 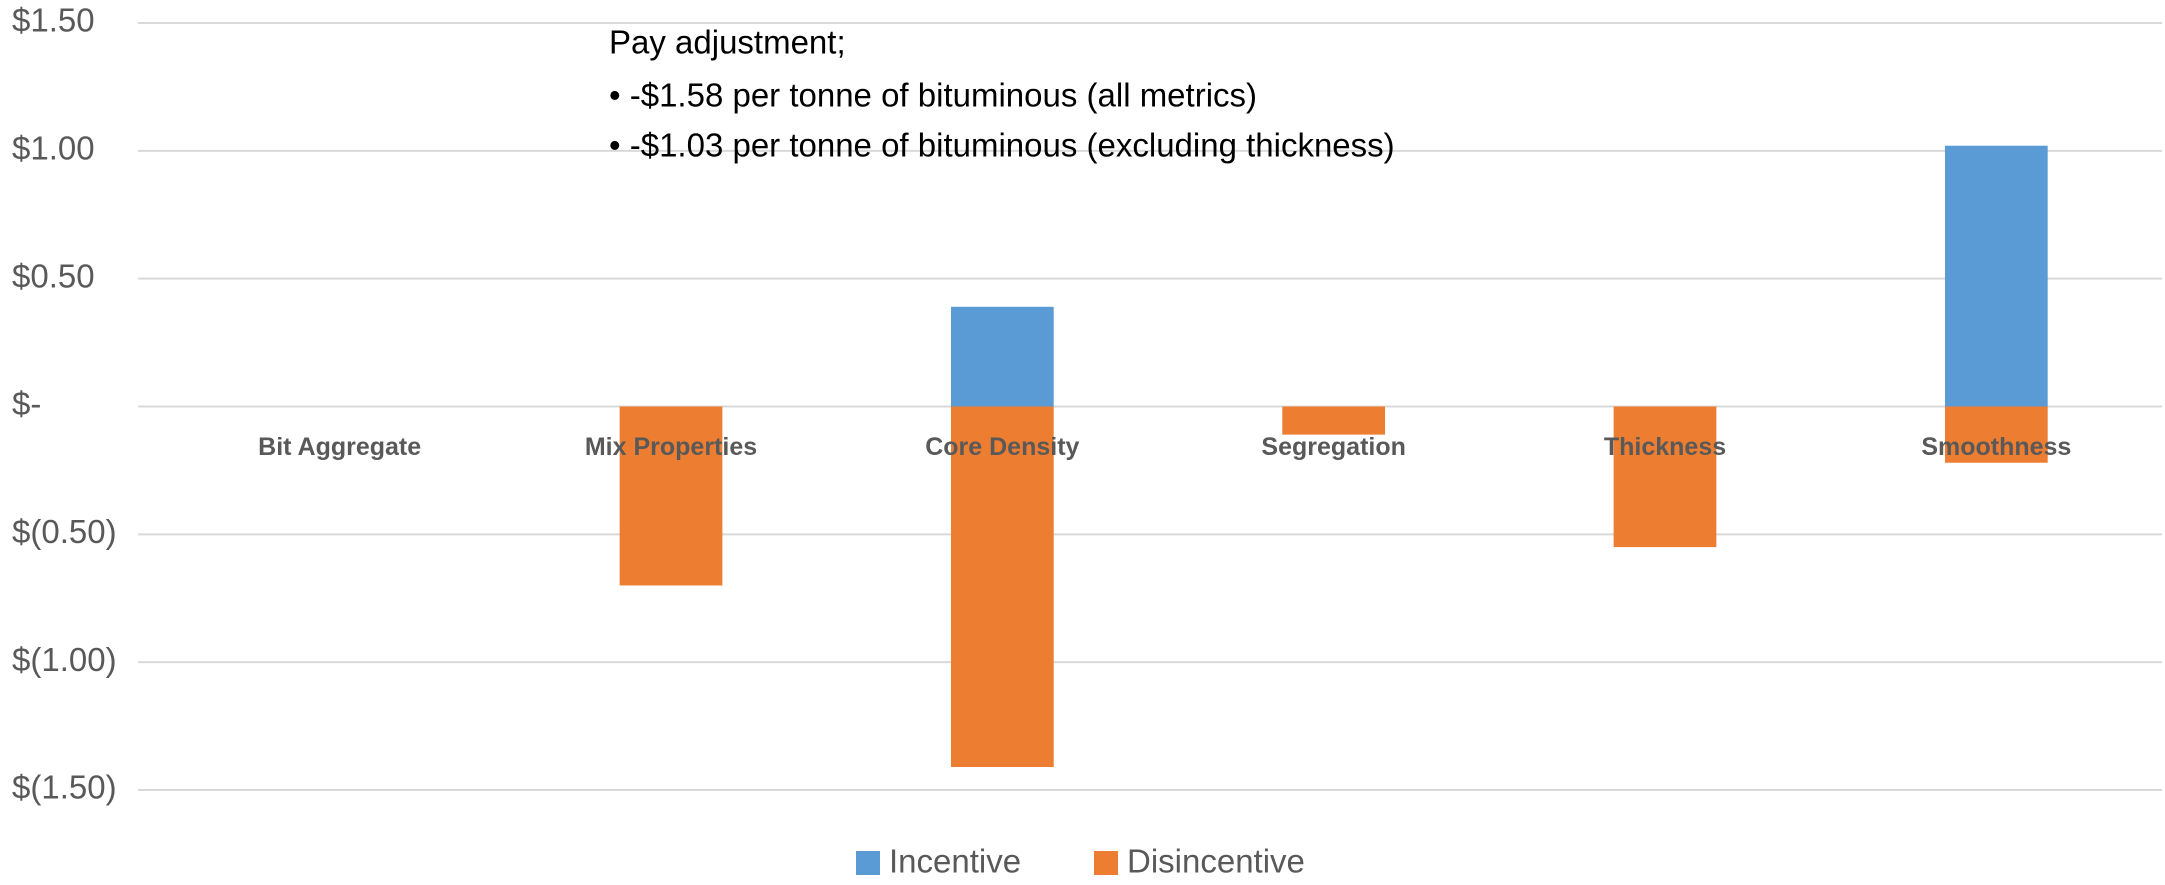 I want to click on y-tick-label: $-, so click(x=26, y=403).